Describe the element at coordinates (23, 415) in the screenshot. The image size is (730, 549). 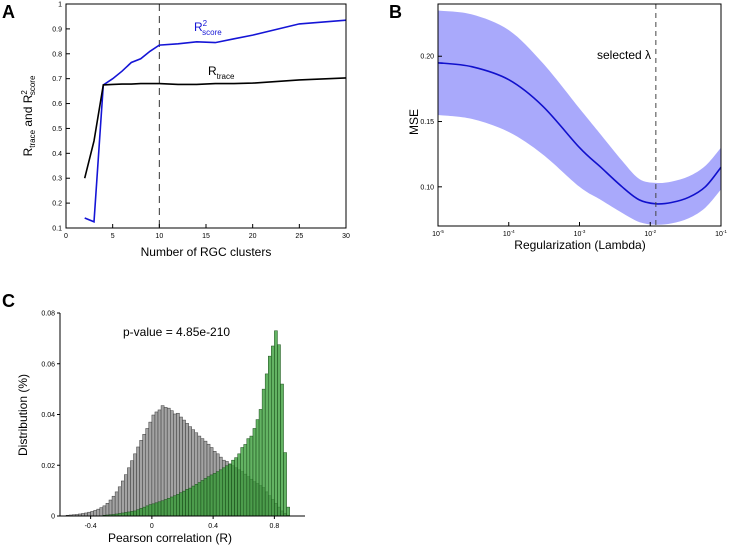
I see `panel-c-ylabel: Distribution (%)` at that location.